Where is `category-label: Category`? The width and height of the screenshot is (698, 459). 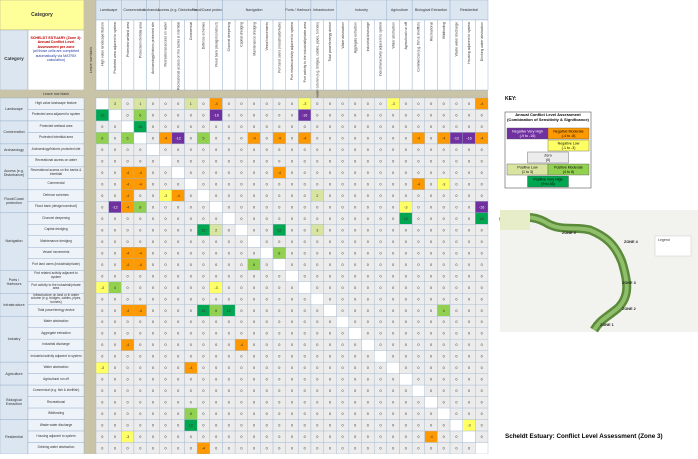
category-label: Category is located at coordinates (14, 58).